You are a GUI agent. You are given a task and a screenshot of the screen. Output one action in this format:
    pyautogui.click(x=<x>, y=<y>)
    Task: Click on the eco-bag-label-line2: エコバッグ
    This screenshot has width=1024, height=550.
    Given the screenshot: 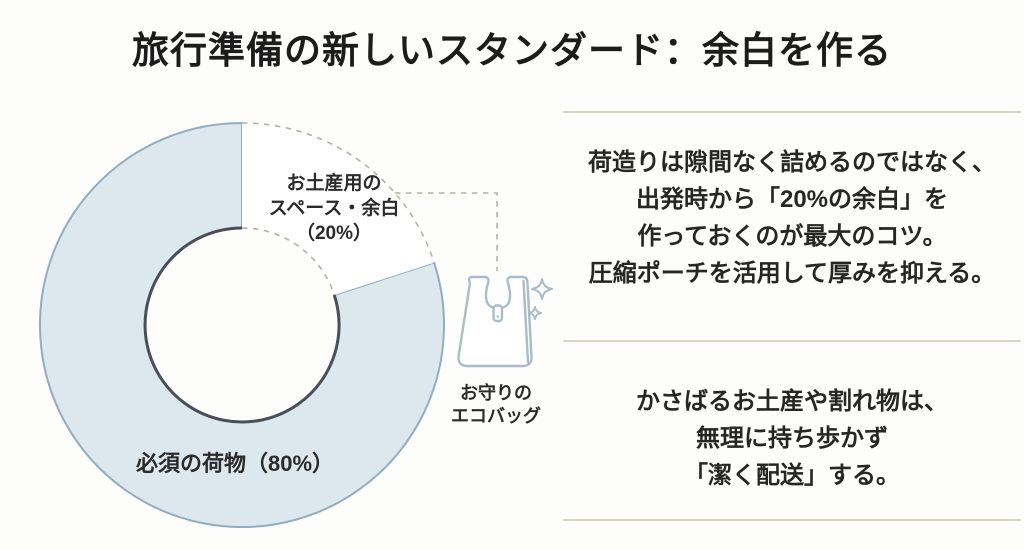 What is the action you would take?
    pyautogui.click(x=496, y=416)
    